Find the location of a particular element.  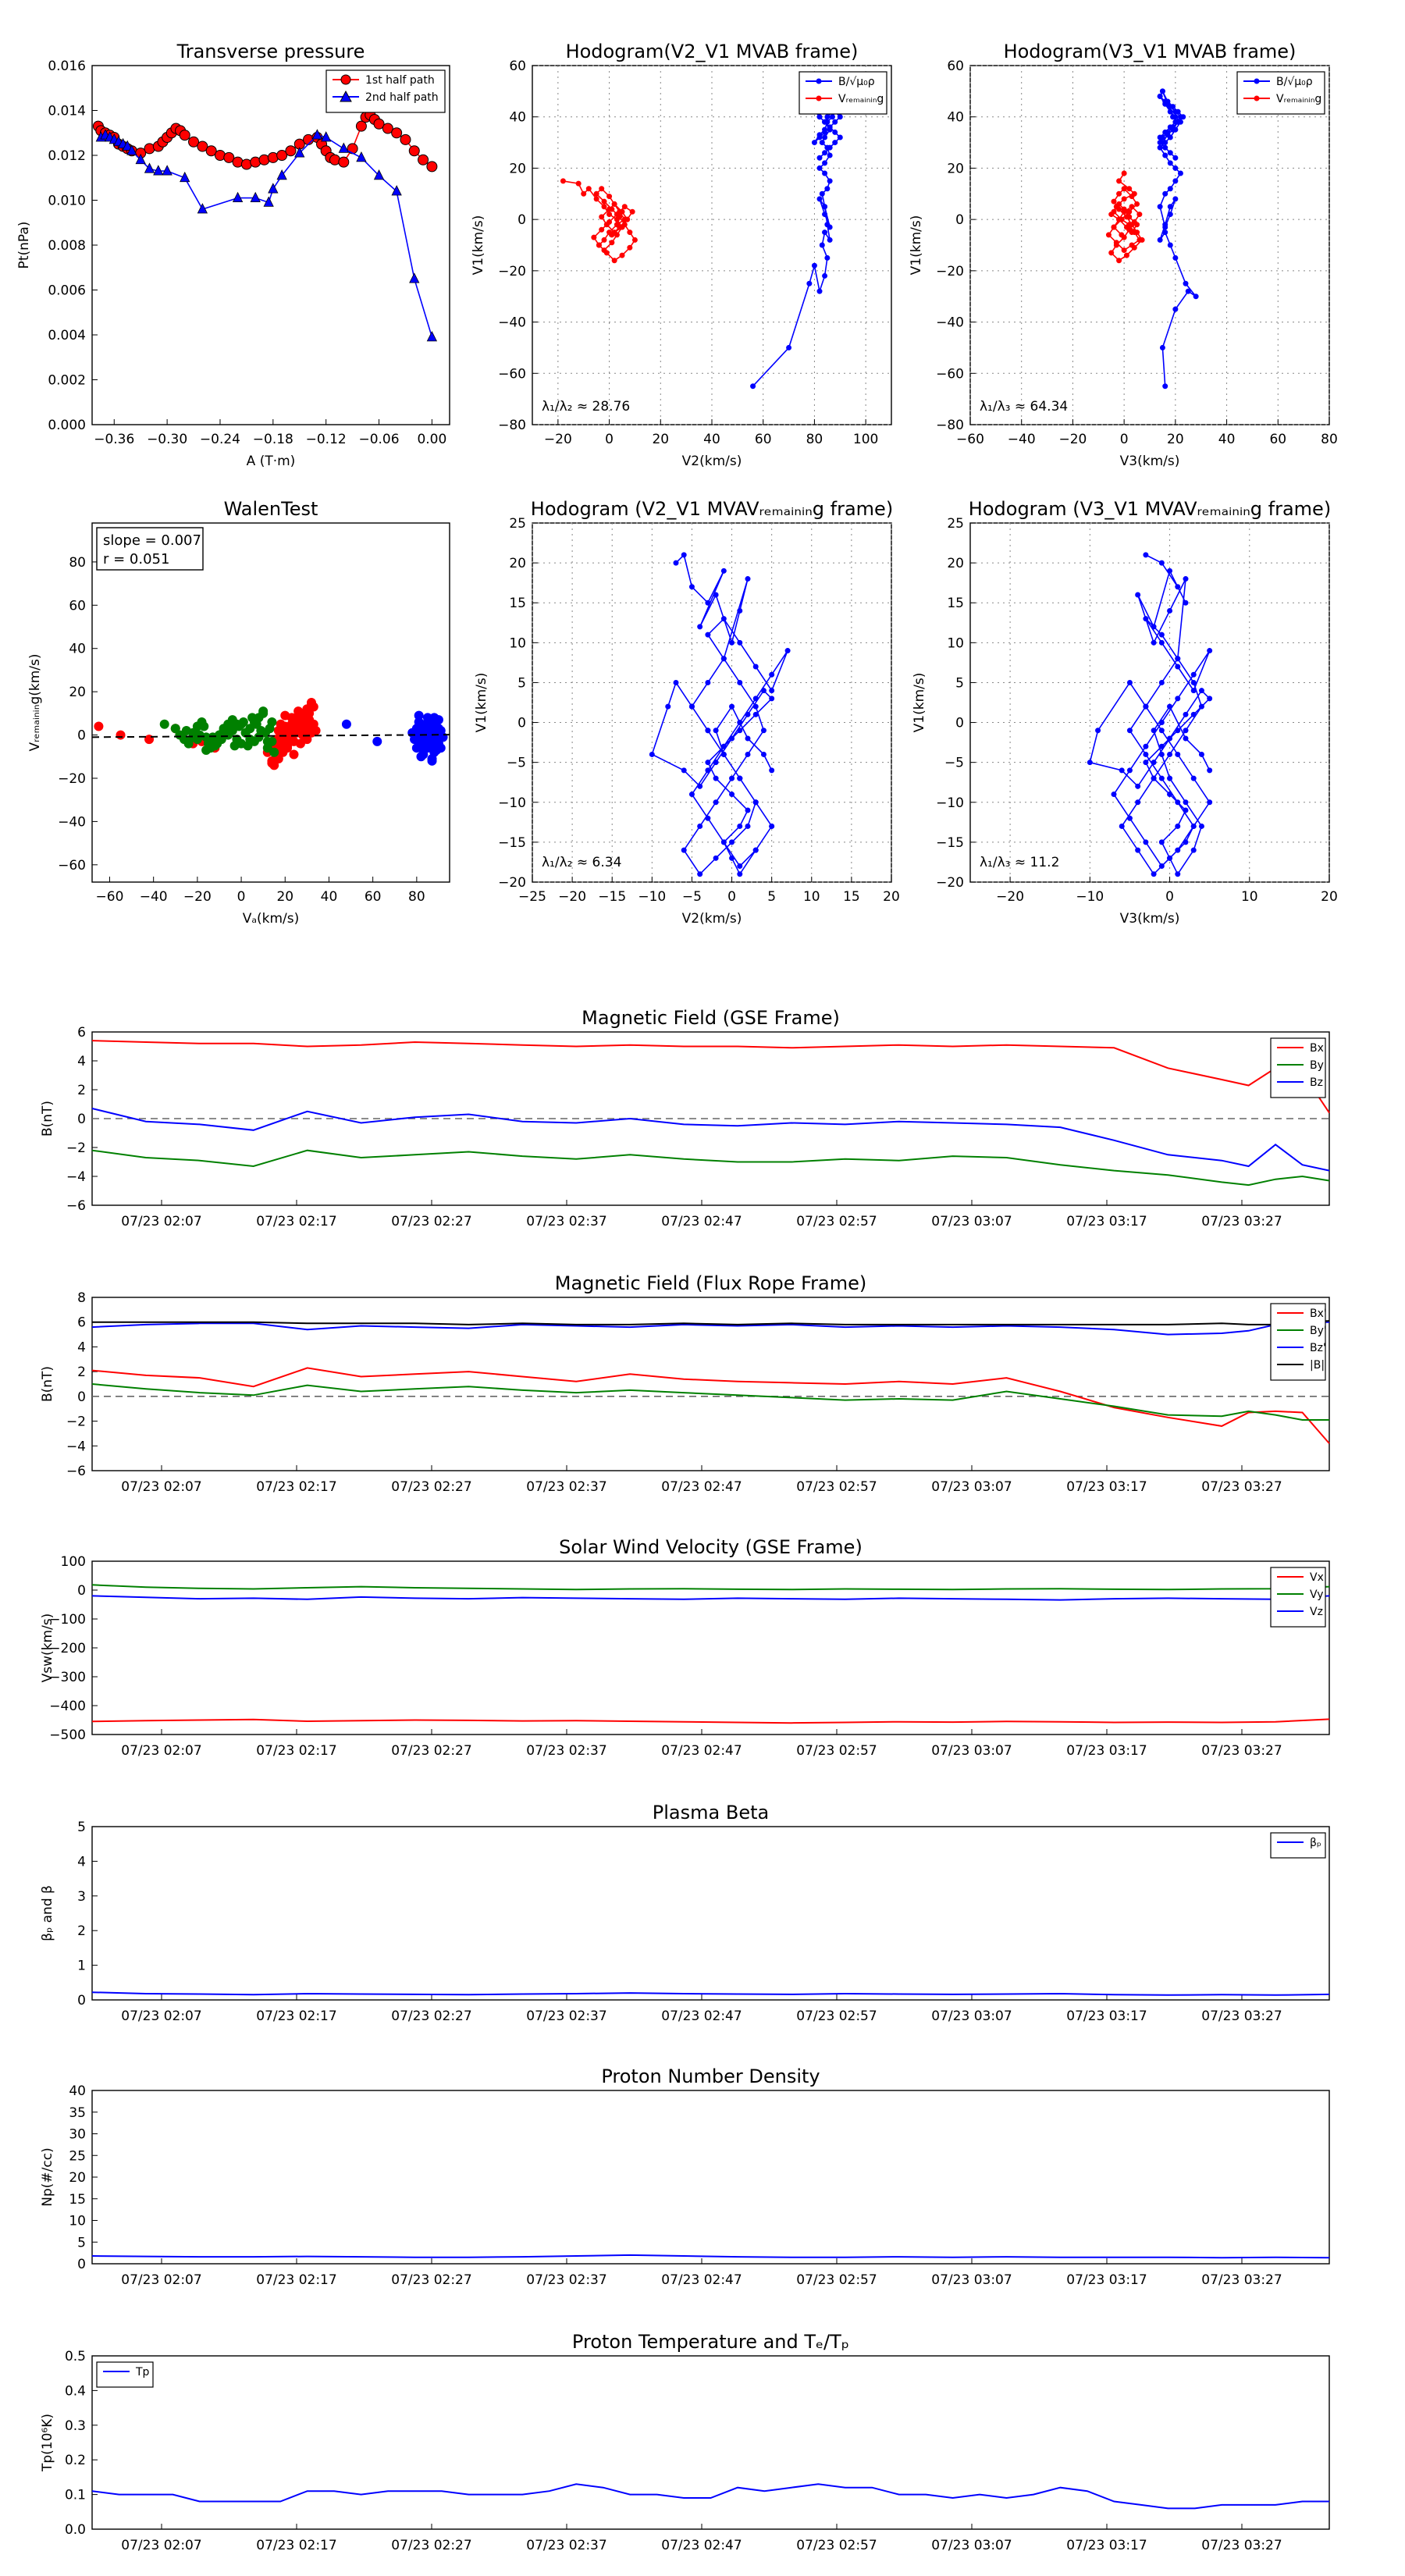

hodo_v2_mvab-xtick-label: 80 is located at coordinates (815, 439).